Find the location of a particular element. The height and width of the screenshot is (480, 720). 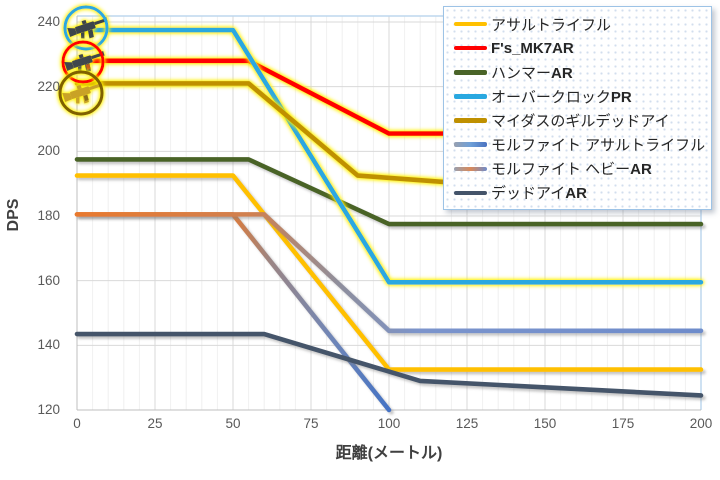

legend-item-3: オーバークロックPR is located at coordinates (578, 96).